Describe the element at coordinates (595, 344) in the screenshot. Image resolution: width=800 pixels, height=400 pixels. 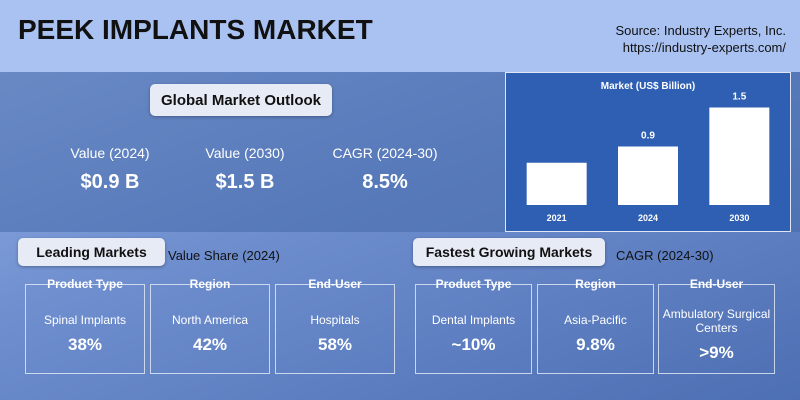
I see `card-value: 9.8%` at that location.